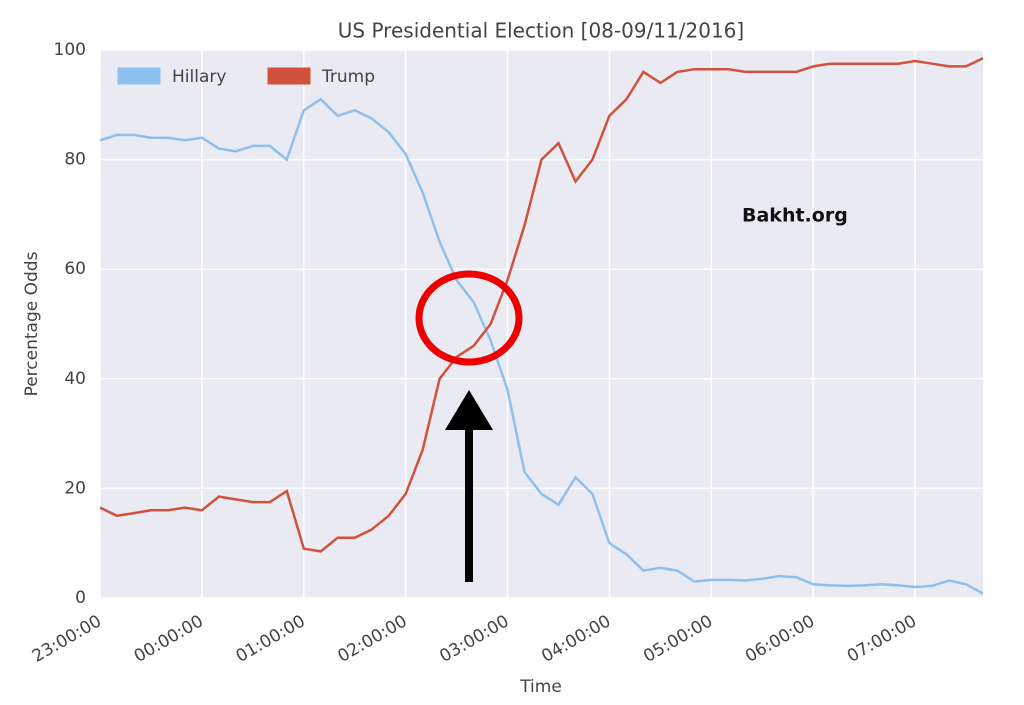  I want to click on legend: Hillary Trump, so click(246, 77).